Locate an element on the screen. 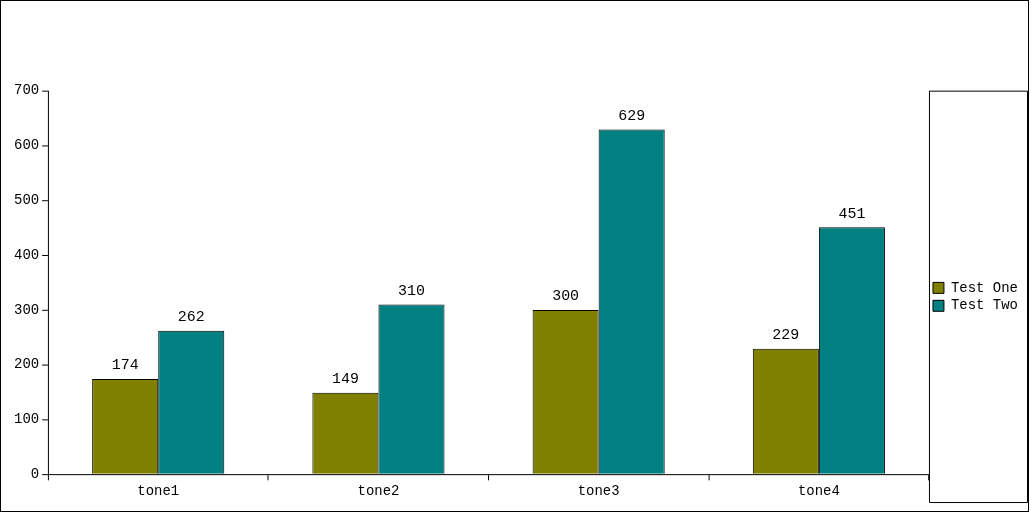 The image size is (1031, 514). data-label: 174 is located at coordinates (125, 365).